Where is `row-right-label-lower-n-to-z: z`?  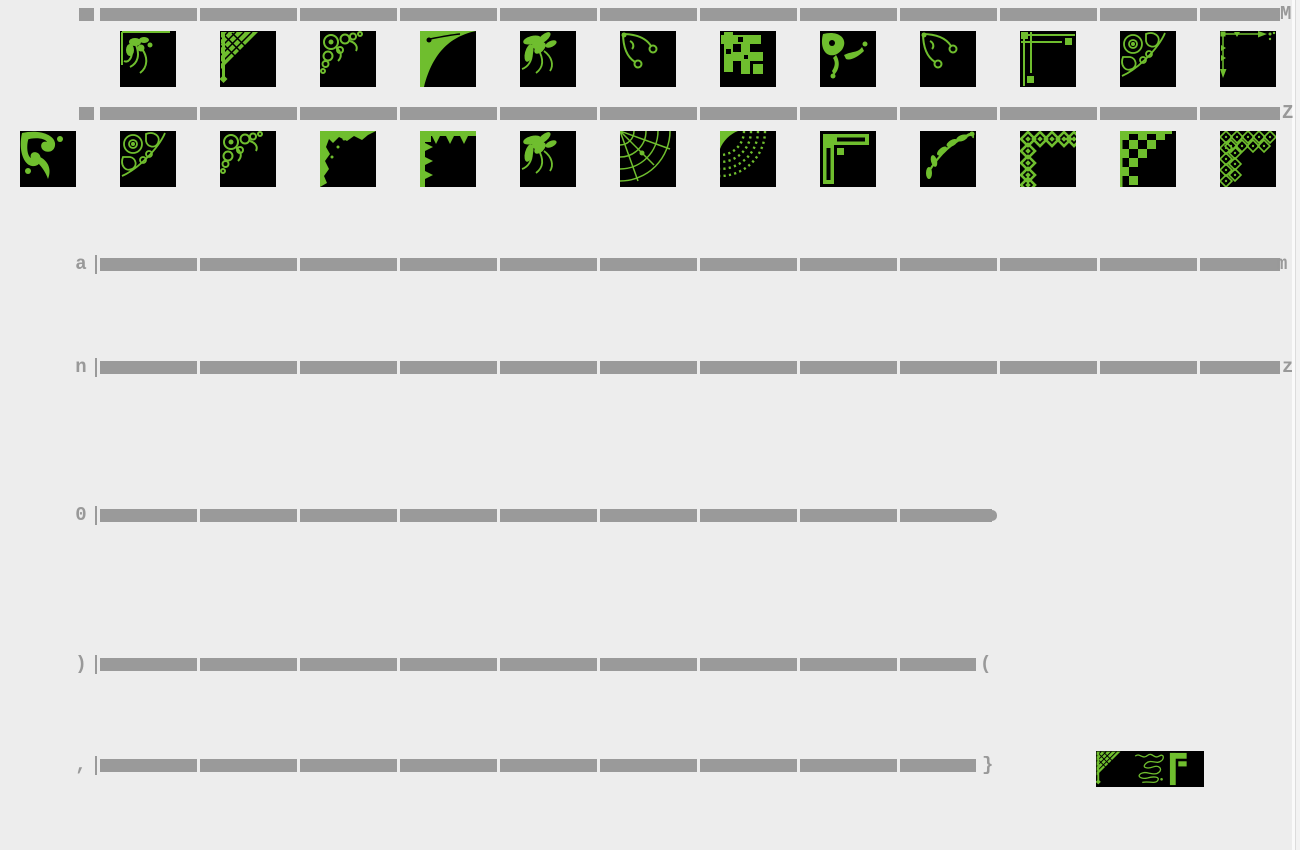
row-right-label-lower-n-to-z: z is located at coordinates (1288, 367).